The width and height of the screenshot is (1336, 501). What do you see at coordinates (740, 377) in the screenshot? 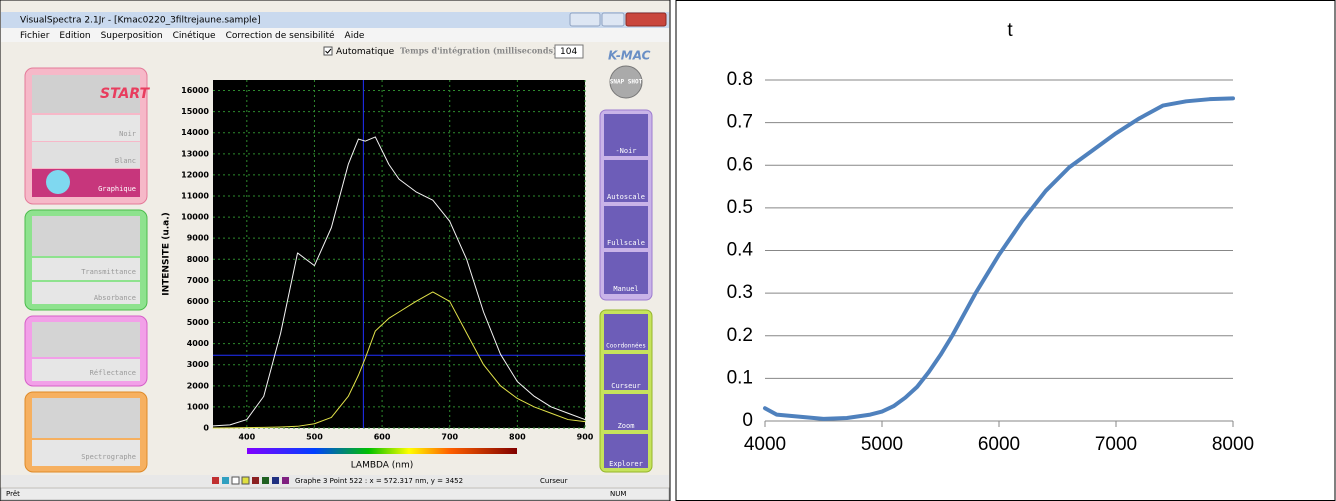
I see `y-tick-label: 0.1` at bounding box center [740, 377].